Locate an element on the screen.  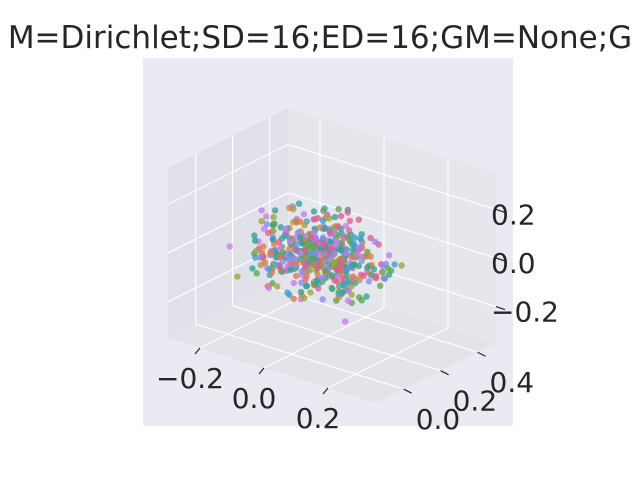
floor-pane is located at coordinates (332, 340).